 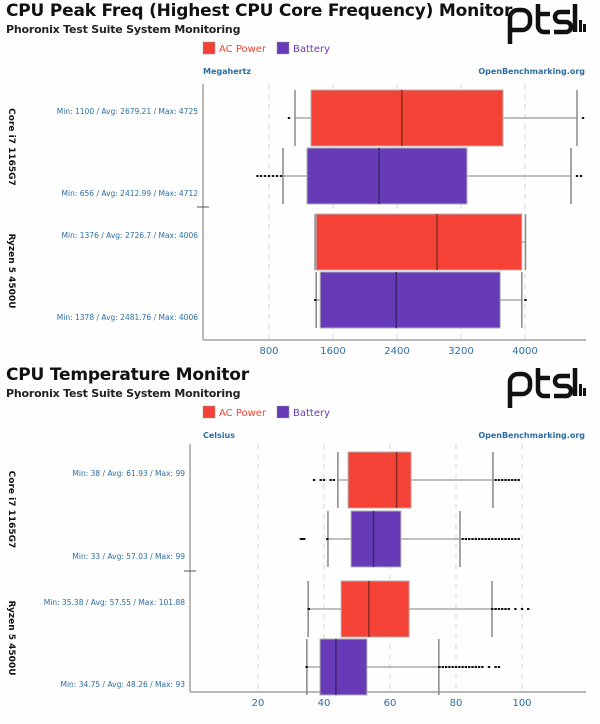 What do you see at coordinates (460, 351) in the screenshot?
I see `x-tick-label: 3200` at bounding box center [460, 351].